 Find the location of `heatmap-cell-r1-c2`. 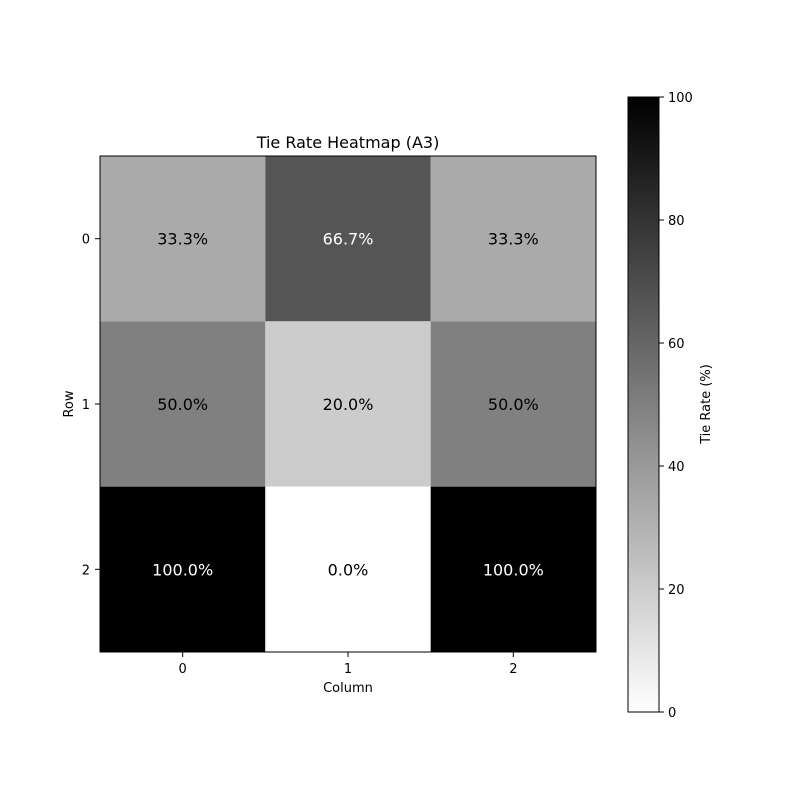

heatmap-cell-r1-c2 is located at coordinates (513, 404).